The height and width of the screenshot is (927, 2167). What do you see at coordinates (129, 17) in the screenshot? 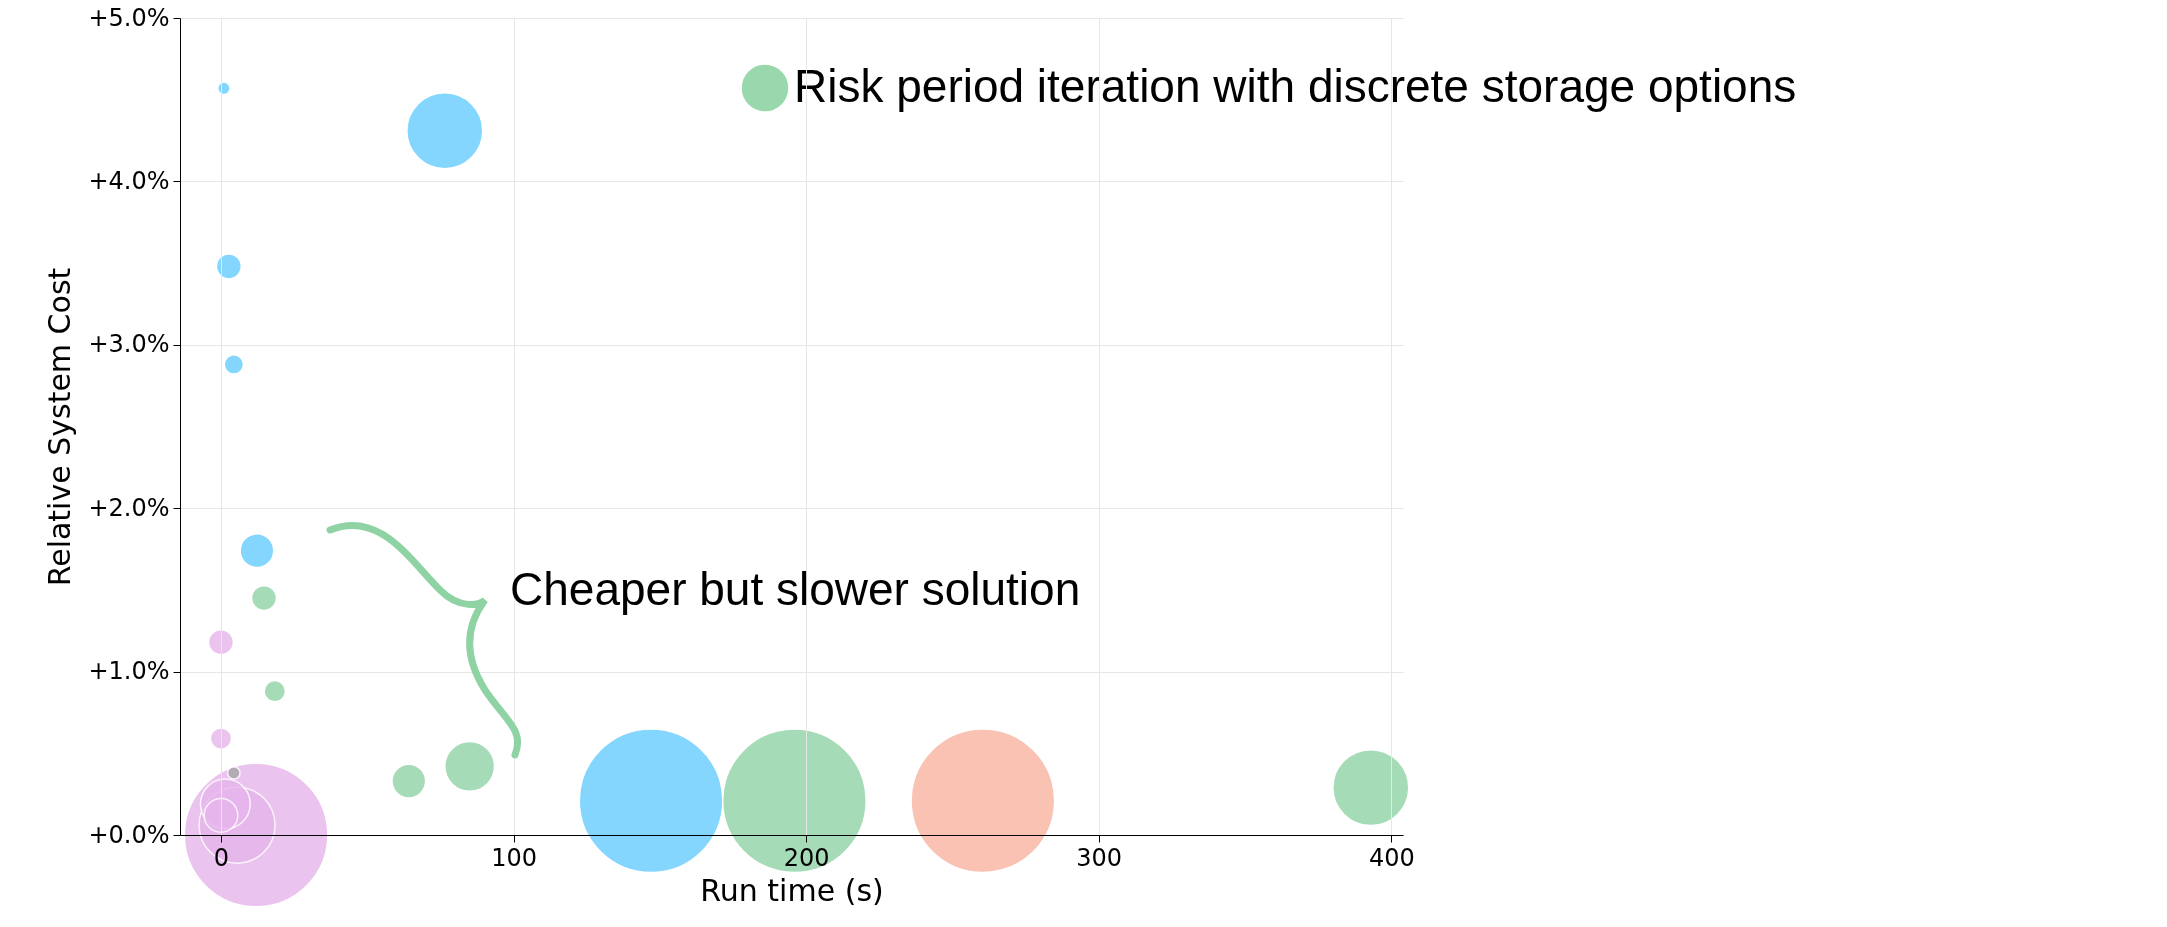
I see `y-tick-label: +5.0%` at bounding box center [129, 17].